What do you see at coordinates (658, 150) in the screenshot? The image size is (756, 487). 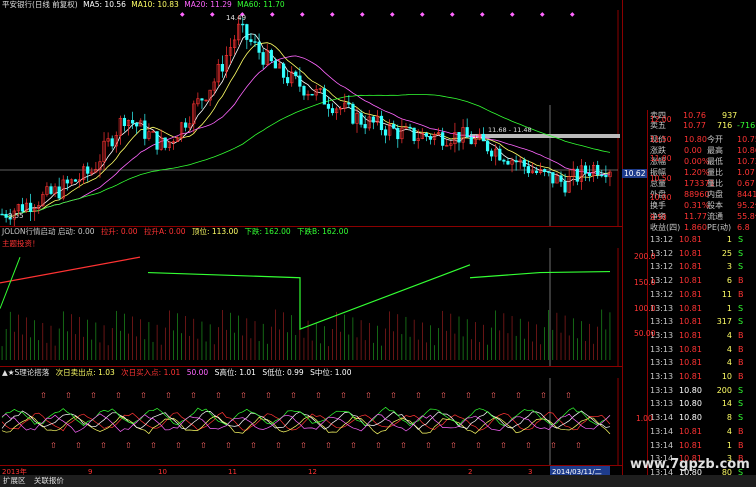 I see `quote-label: 涨跌` at bounding box center [658, 150].